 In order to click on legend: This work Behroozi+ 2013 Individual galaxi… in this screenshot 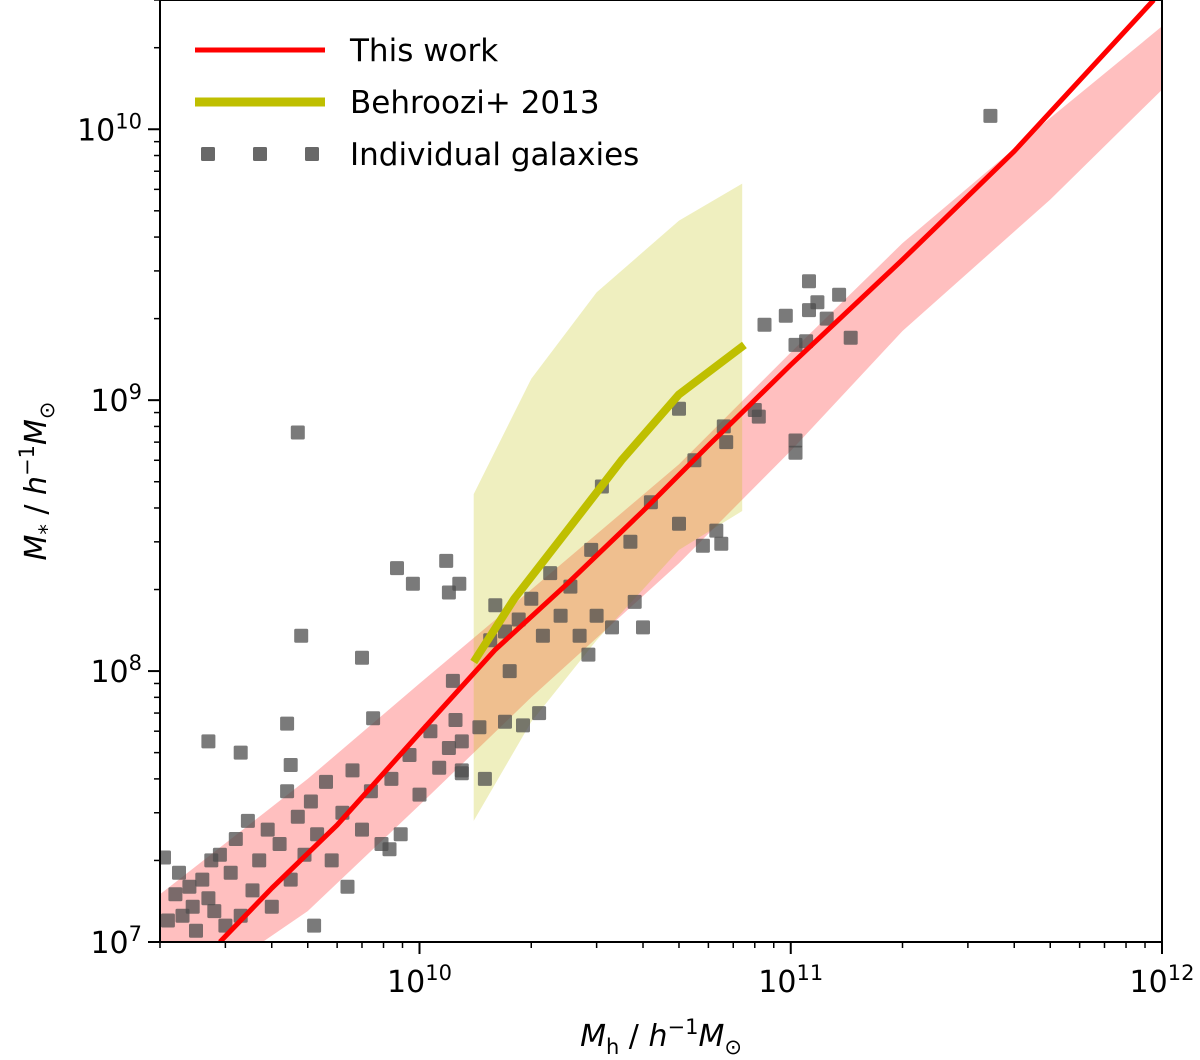, I will do `click(417, 103)`.